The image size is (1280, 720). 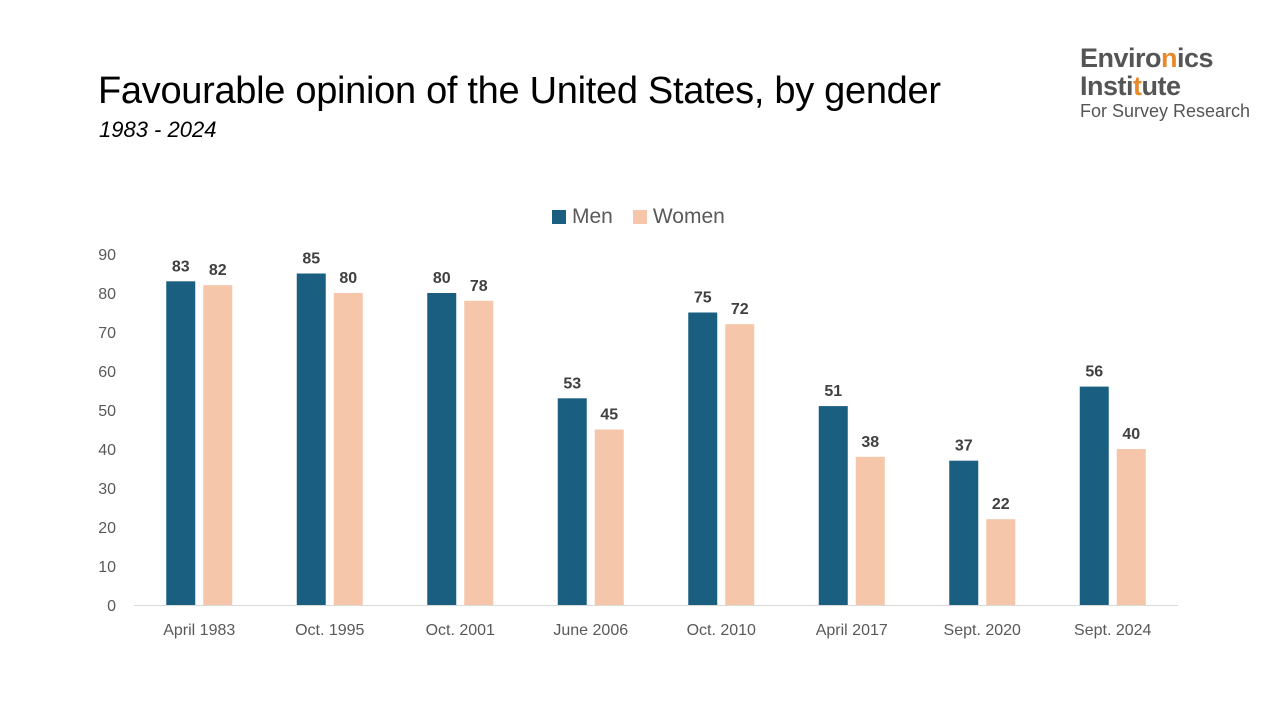 I want to click on logo-text: ute, so click(x=1161, y=86).